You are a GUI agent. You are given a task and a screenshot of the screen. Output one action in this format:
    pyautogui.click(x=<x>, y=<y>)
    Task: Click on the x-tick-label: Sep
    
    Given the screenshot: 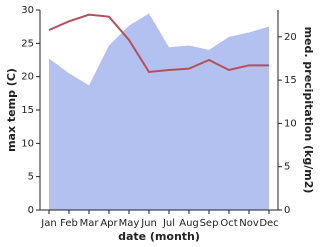 What is the action you would take?
    pyautogui.click(x=209, y=223)
    